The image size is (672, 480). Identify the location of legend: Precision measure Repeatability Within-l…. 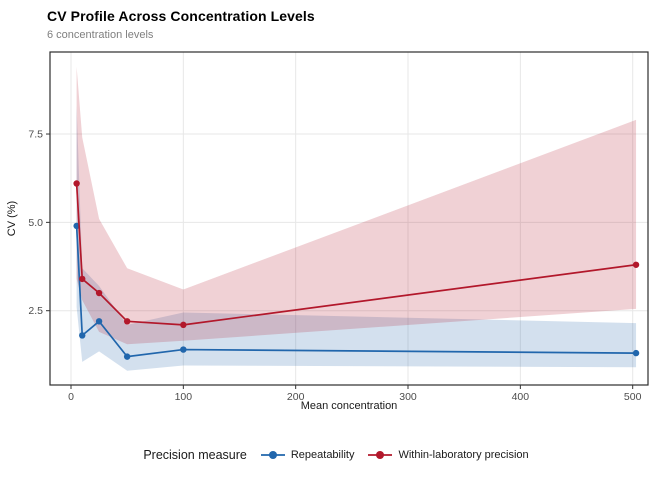
(336, 455).